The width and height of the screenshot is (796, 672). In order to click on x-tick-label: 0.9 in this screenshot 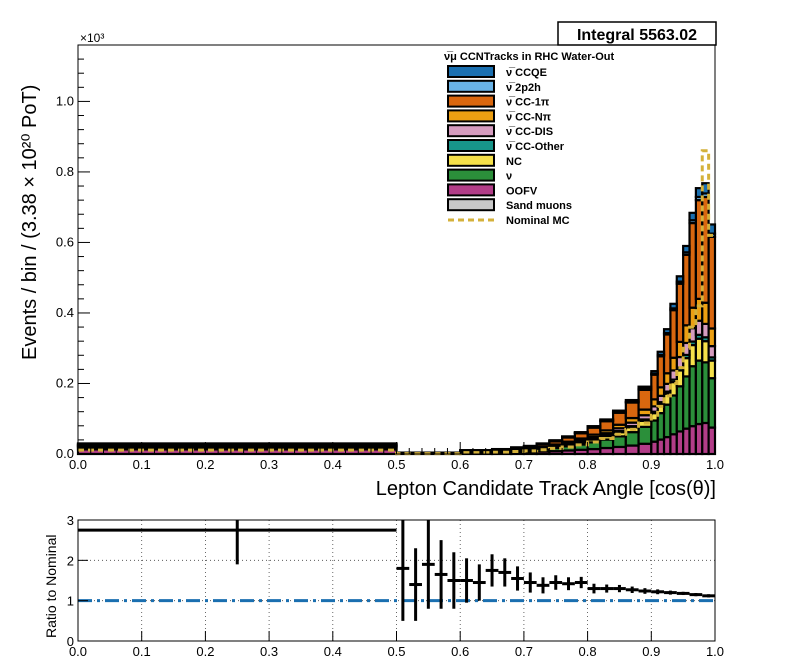, I will do `click(651, 464)`.